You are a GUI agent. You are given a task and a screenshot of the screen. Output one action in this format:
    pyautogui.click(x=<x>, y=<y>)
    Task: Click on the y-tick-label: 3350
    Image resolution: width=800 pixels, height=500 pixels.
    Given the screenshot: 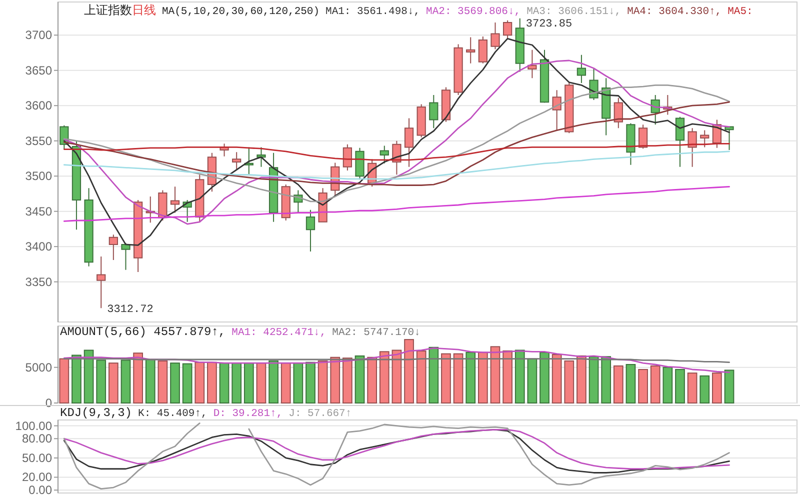 What is the action you would take?
    pyautogui.click(x=38, y=281)
    